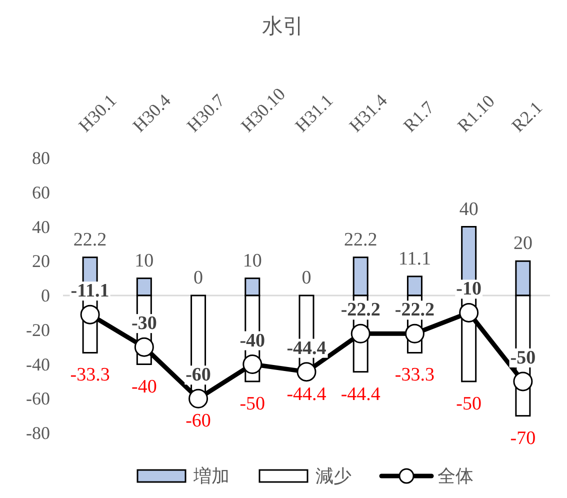 The width and height of the screenshot is (567, 498). Describe the element at coordinates (38, 364) in the screenshot. I see `y-tick-label: -40` at that location.